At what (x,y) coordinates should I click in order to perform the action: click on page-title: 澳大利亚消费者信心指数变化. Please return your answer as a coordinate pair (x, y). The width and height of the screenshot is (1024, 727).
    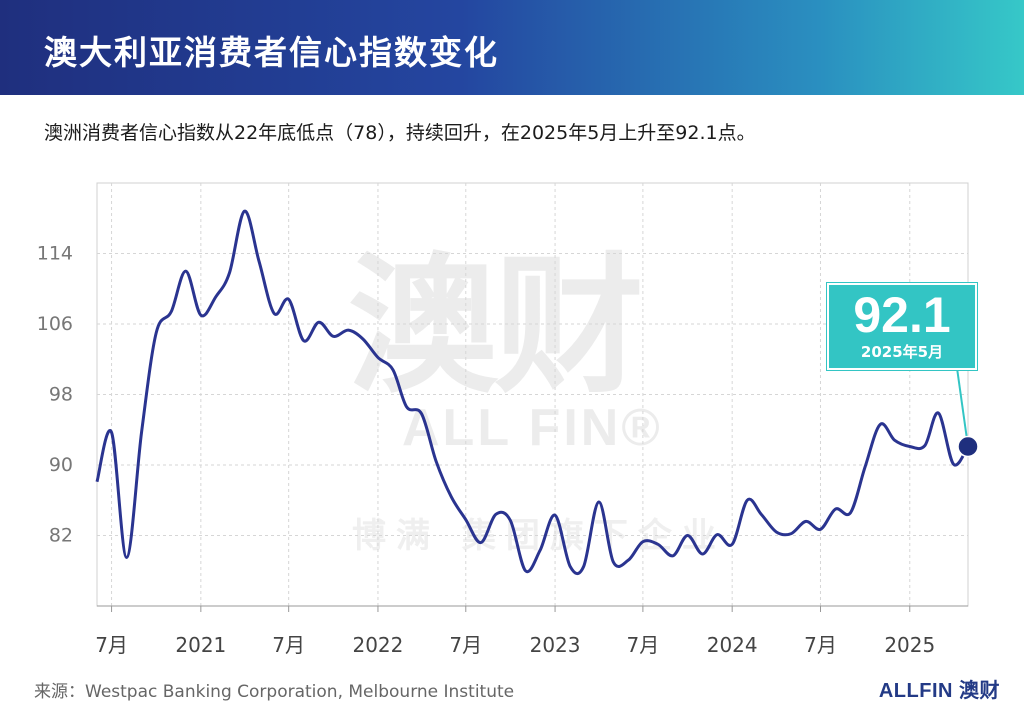
    Looking at the image, I should click on (271, 52).